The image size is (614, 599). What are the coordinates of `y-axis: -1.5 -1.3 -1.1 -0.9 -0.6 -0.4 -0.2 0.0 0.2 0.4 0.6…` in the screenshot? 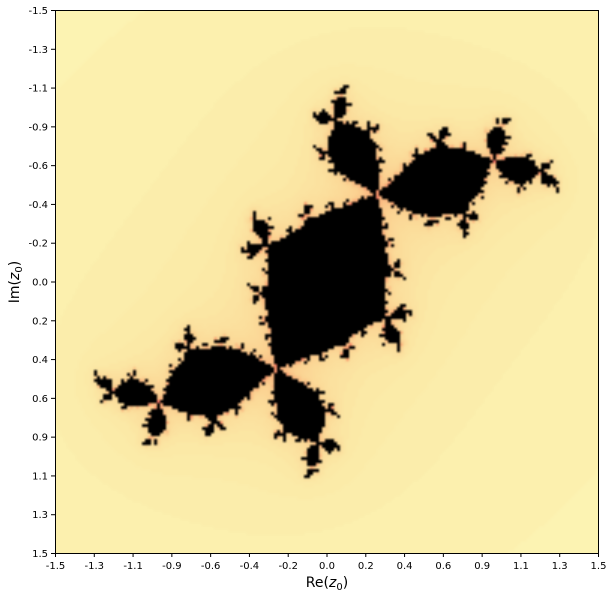 It's located at (41, 283).